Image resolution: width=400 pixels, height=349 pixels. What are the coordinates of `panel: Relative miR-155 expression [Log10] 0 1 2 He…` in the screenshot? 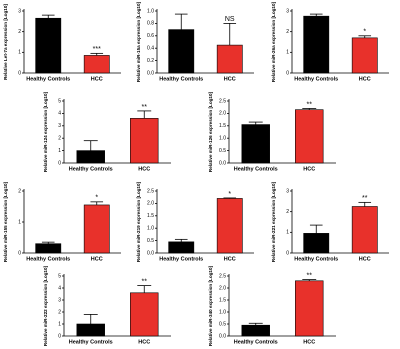 It's located at (62, 221).